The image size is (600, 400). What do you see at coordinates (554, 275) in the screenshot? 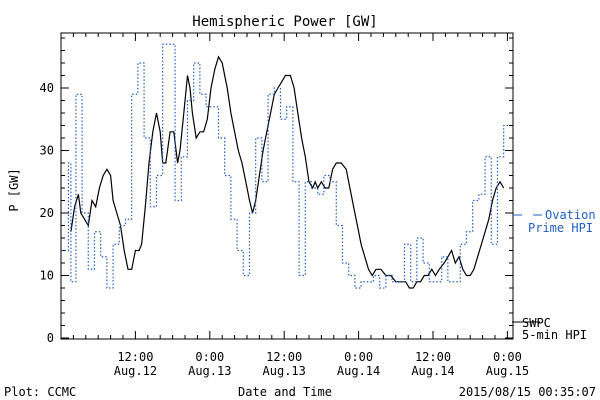
I see `legend: SWPC 5-min HPI Ovation Prime HPI` at bounding box center [554, 275].